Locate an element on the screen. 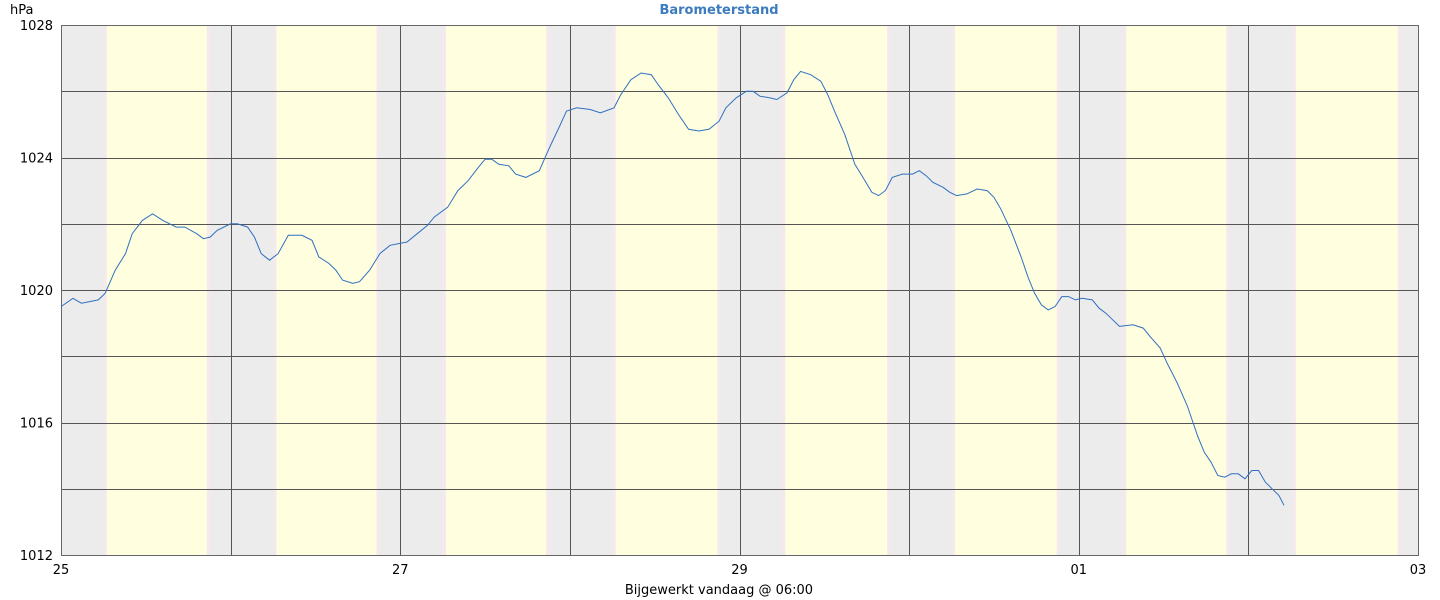  y-tick-label: 1024 is located at coordinates (36, 159).